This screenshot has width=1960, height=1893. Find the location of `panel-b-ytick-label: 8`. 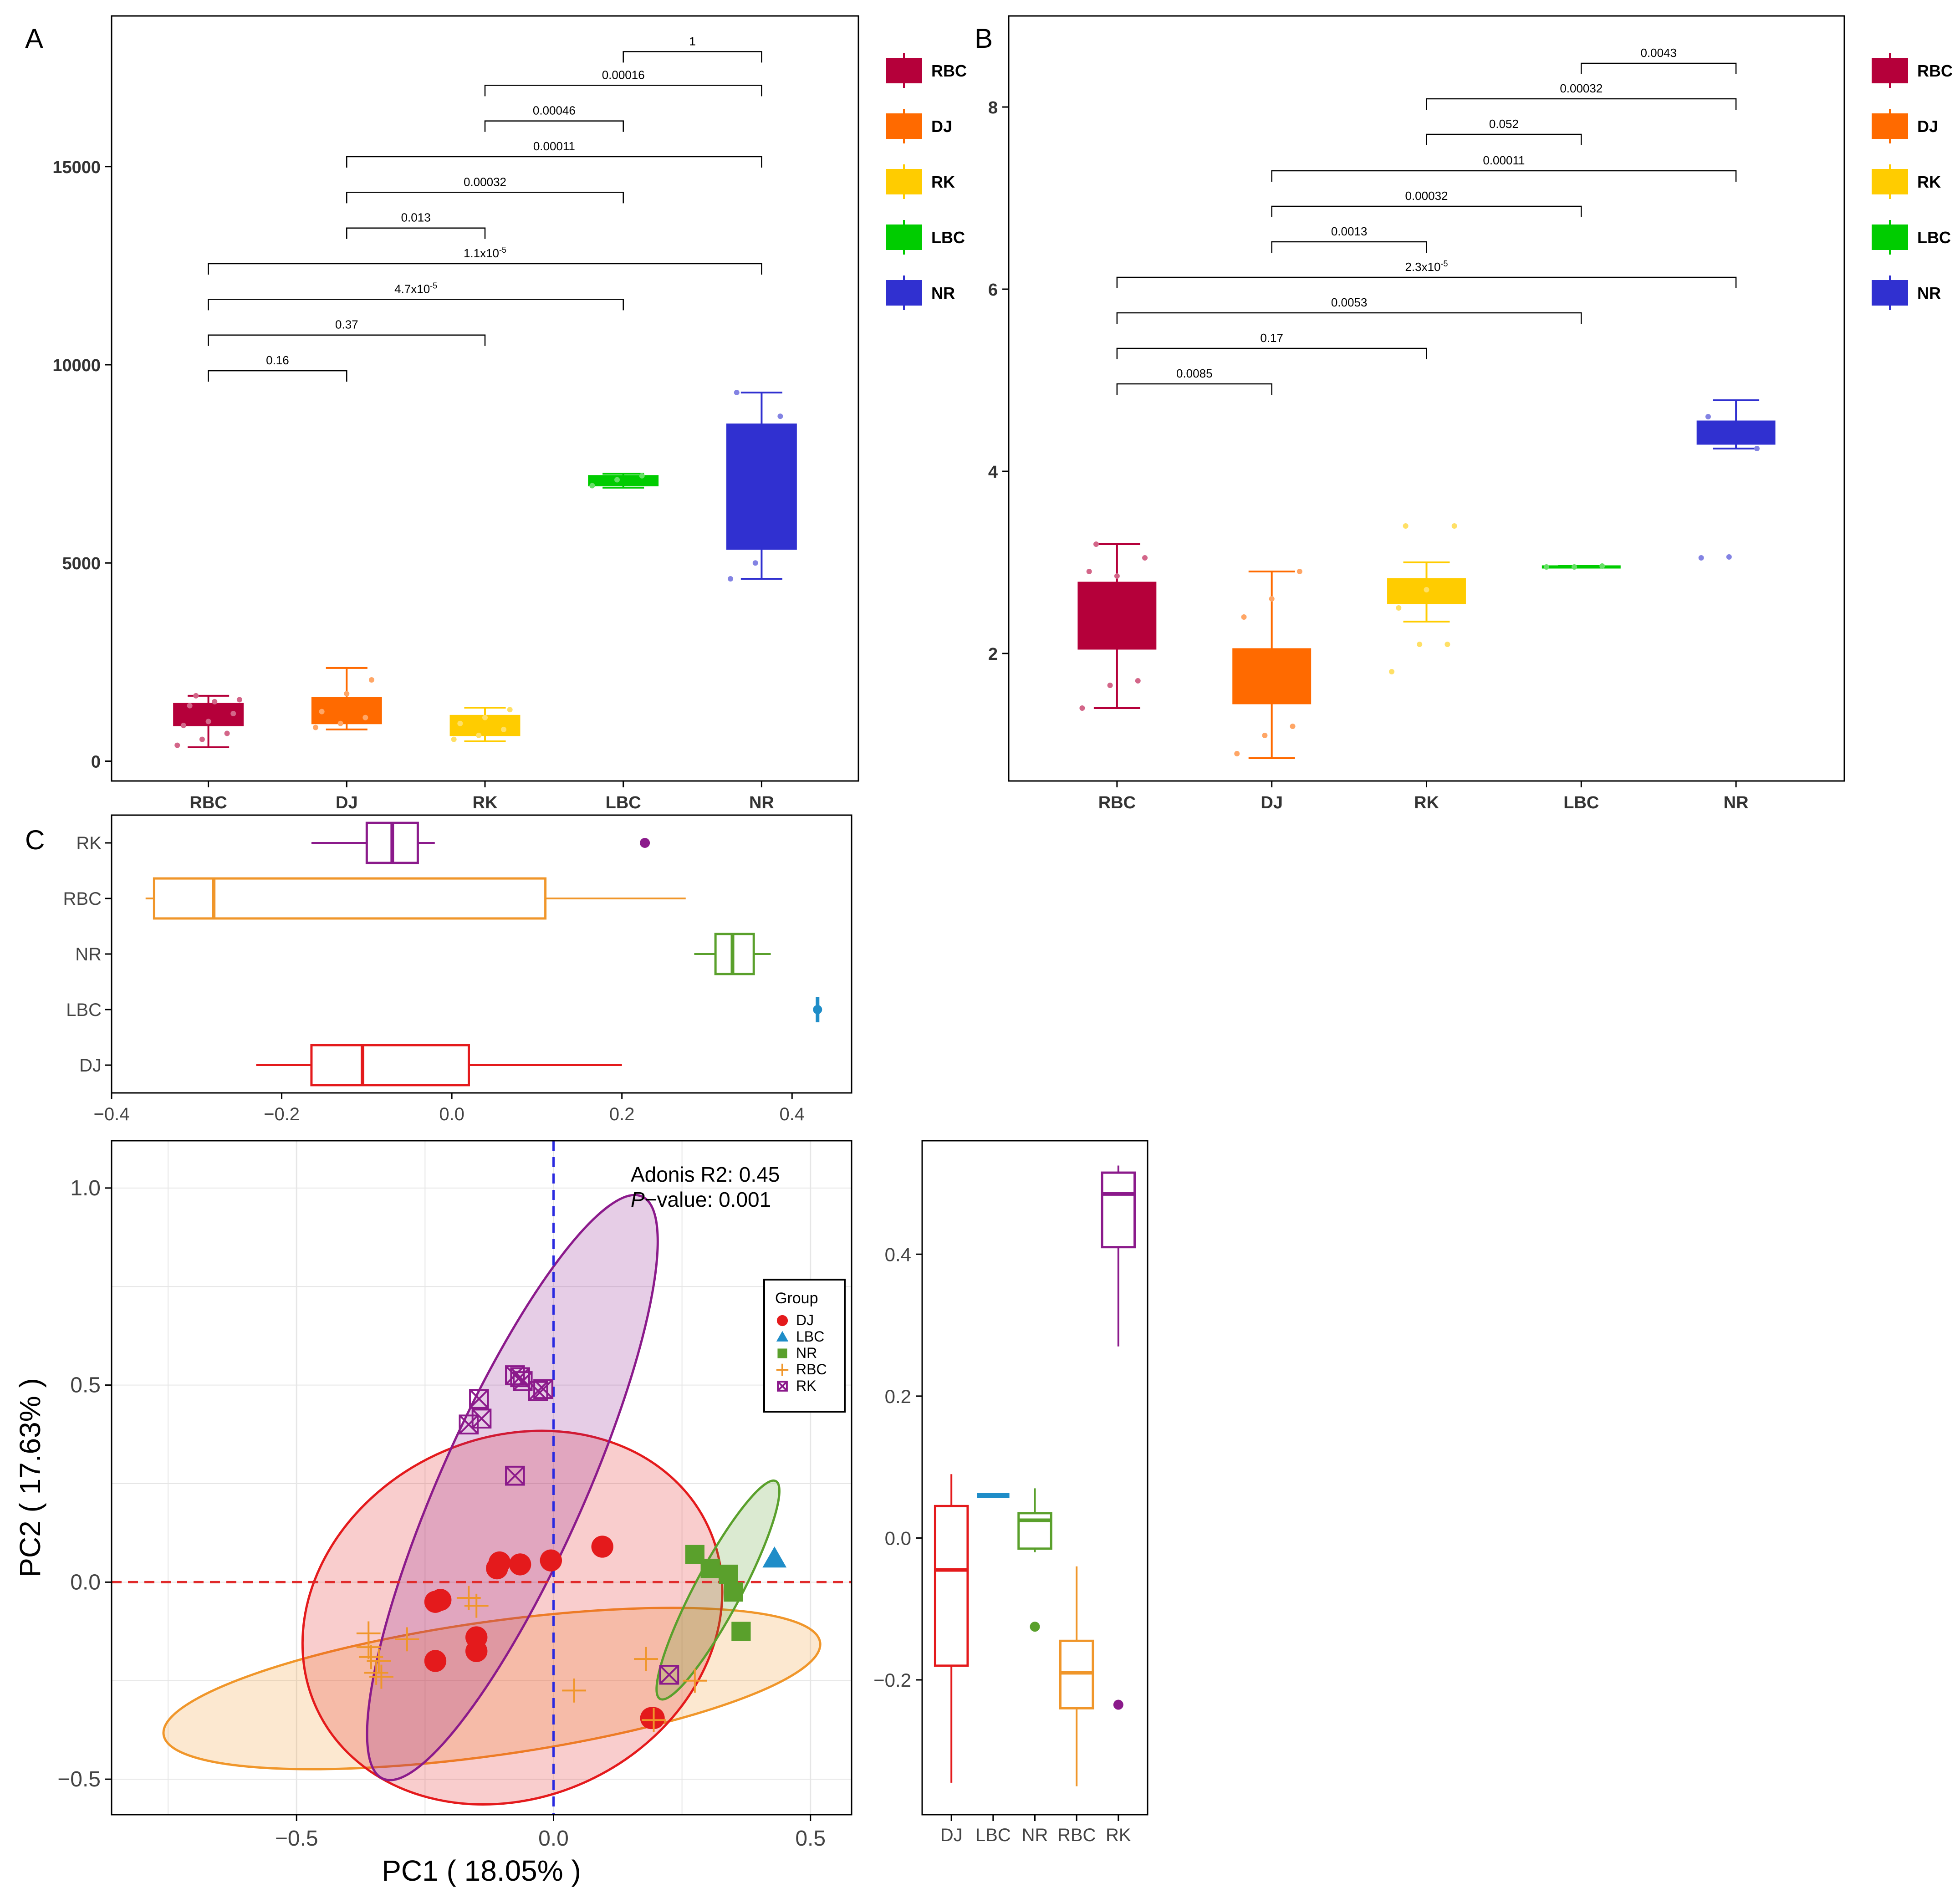

panel-b-ytick-label: 8 is located at coordinates (993, 107).